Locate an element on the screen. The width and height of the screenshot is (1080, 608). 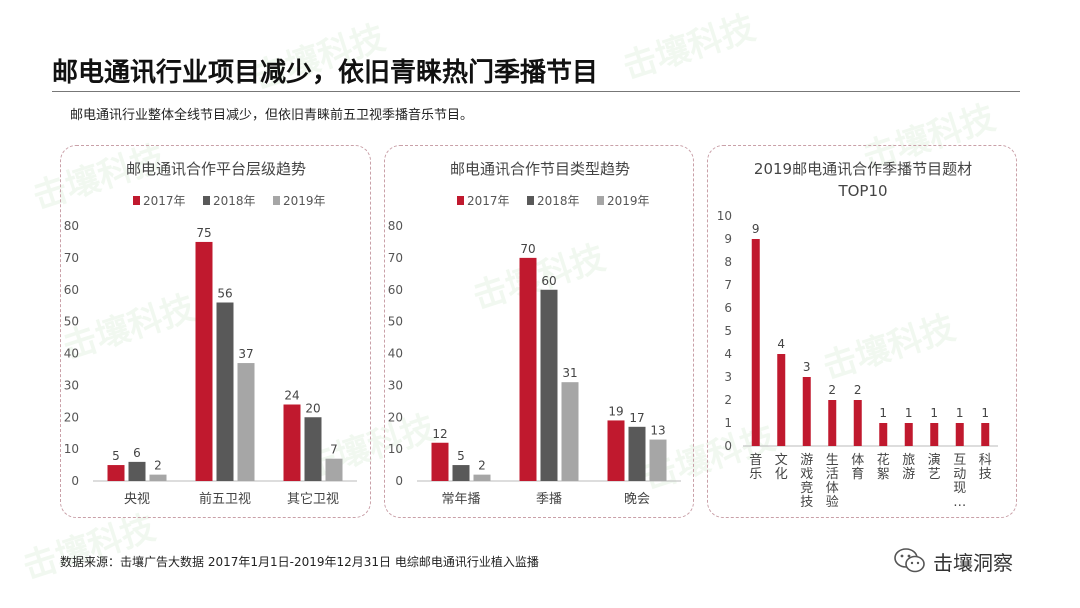
data-label: 31 is located at coordinates (569, 373).